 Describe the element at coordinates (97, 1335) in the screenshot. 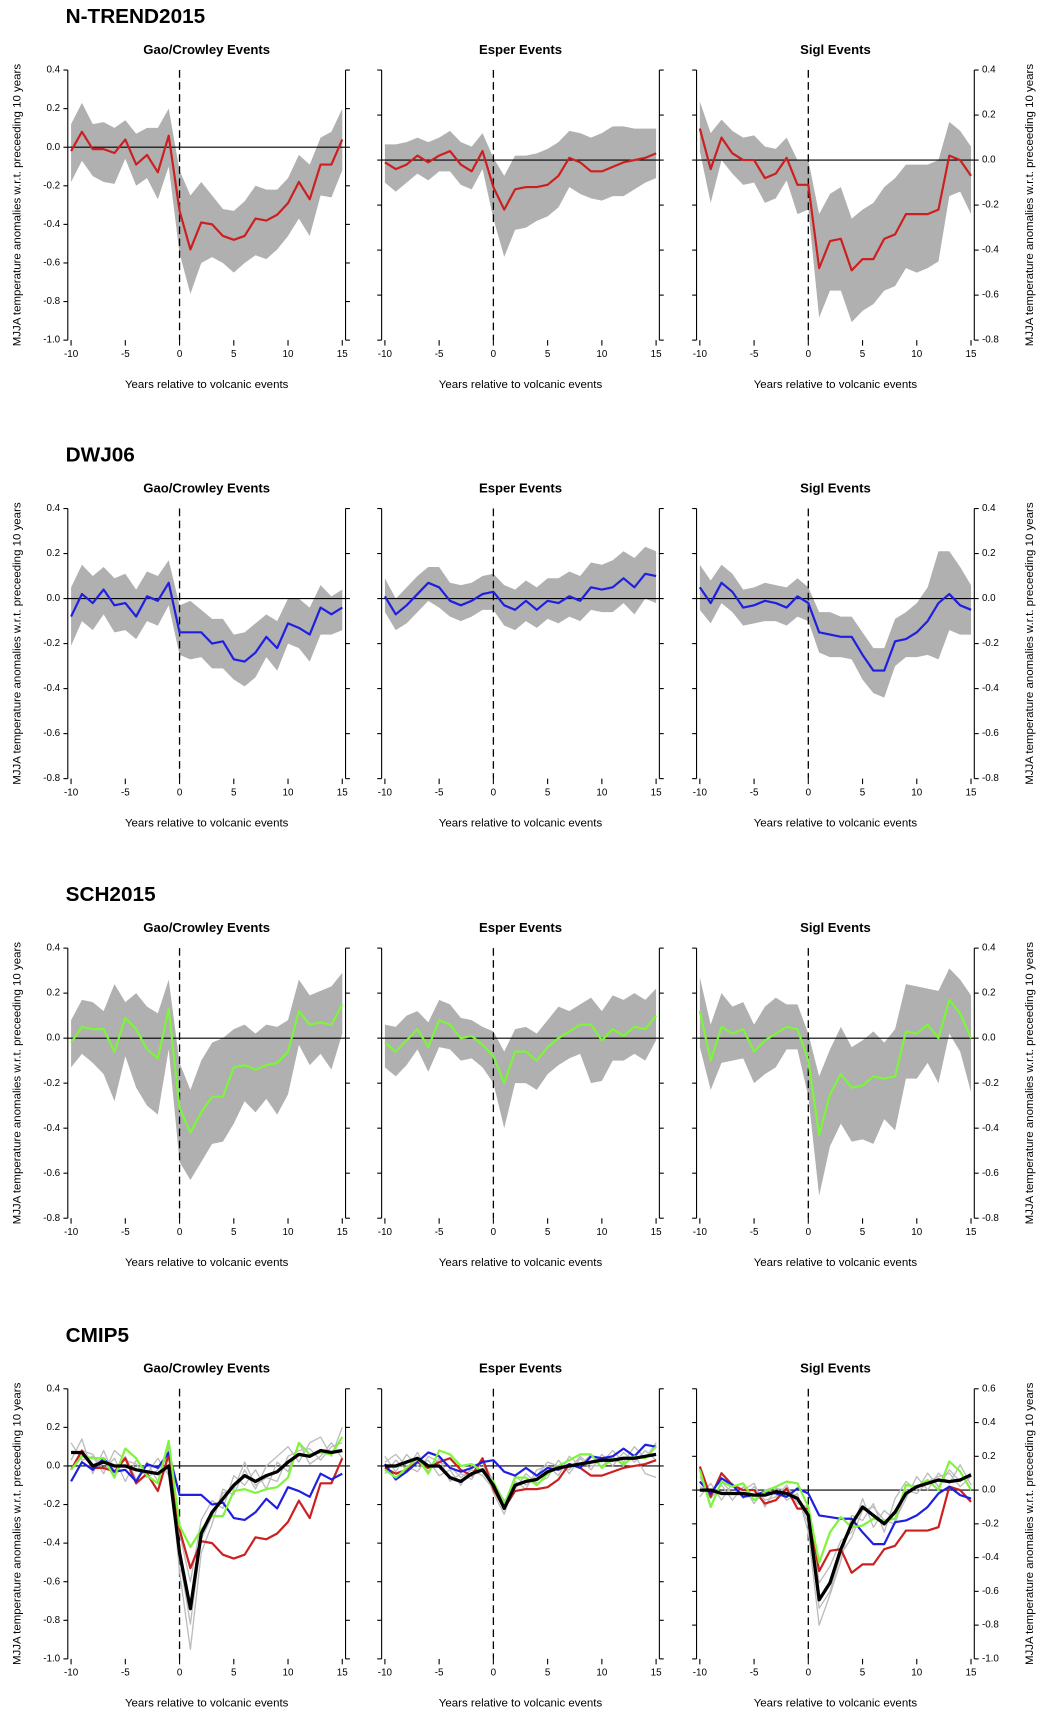

I see `section-heading: CMIP5` at that location.